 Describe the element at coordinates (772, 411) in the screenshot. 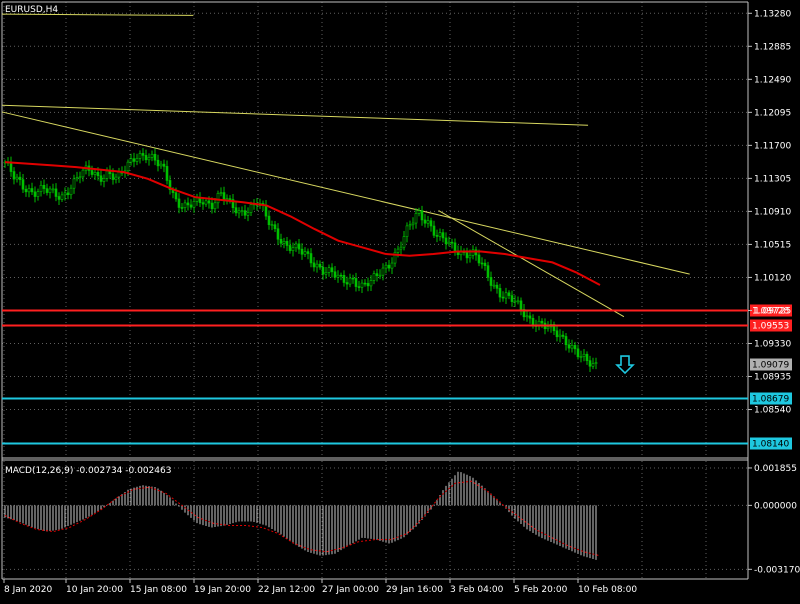

I see `price-tick-label: 1.08540` at that location.